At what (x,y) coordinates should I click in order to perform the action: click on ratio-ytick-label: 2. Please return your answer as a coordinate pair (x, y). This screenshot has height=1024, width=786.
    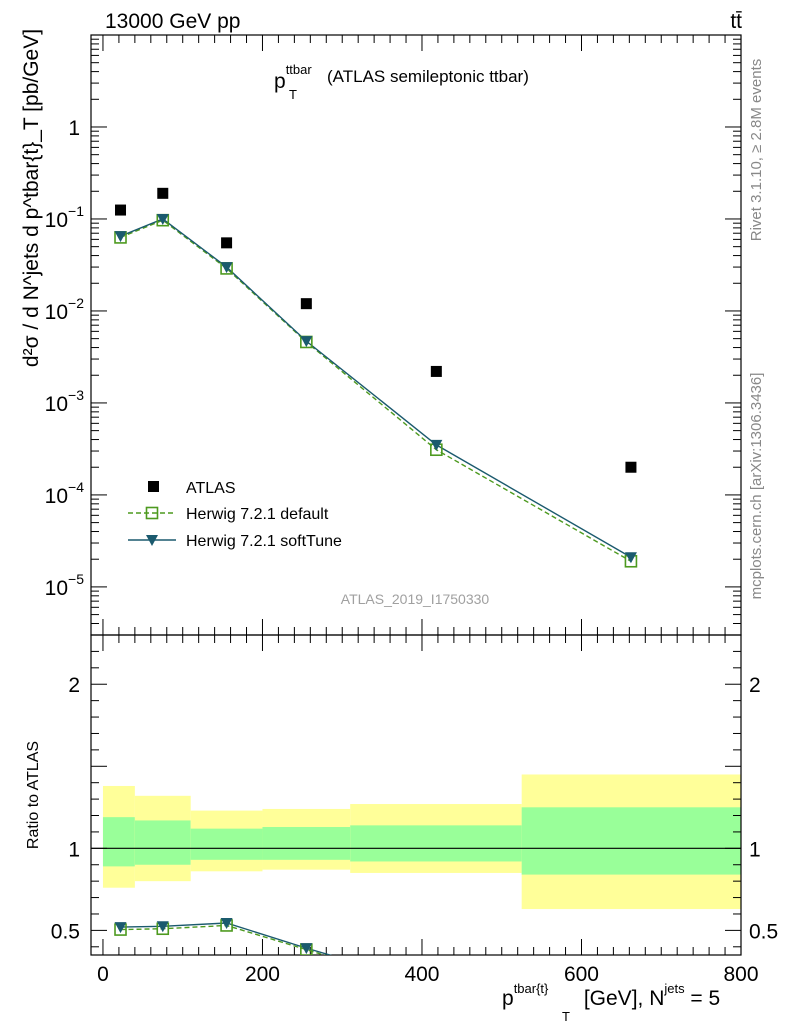
    Looking at the image, I should click on (74, 685).